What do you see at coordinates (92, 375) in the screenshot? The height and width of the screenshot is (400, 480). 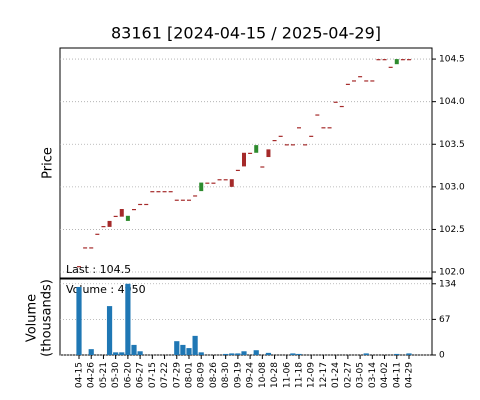 I see `x-tick-label: 04-26` at bounding box center [92, 375].